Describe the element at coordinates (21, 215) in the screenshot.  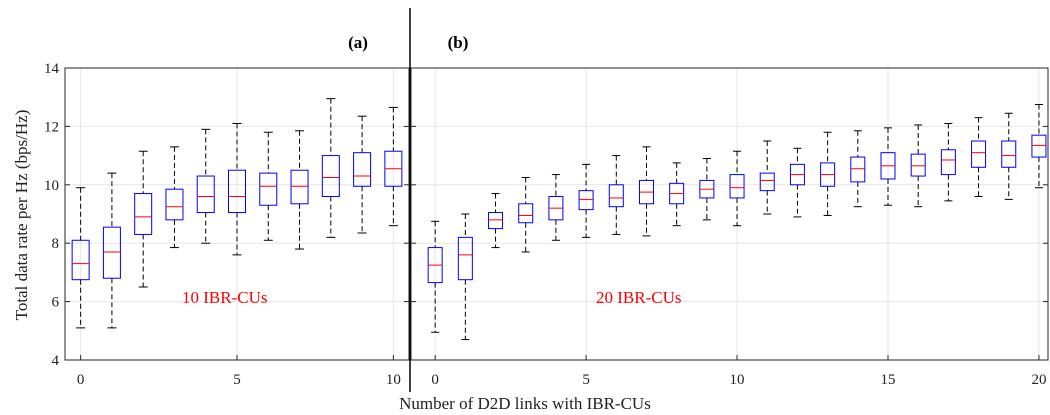
I see `y-axis-label: Total data rate per Hz (bps/Hz)` at that location.